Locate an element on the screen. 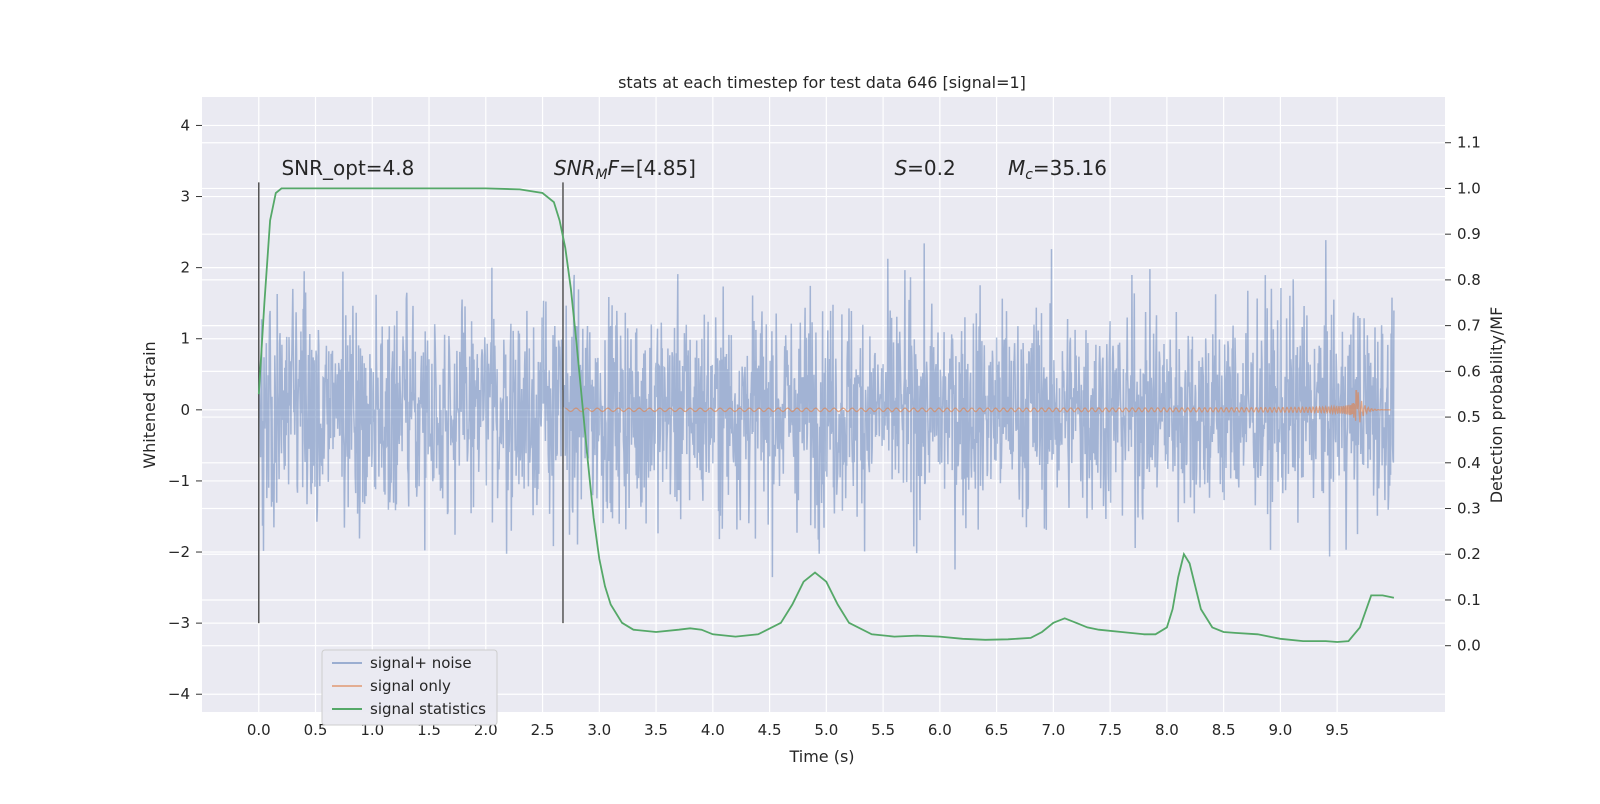 The height and width of the screenshot is (804, 1600). y-tick-label: 2 is located at coordinates (185, 268).